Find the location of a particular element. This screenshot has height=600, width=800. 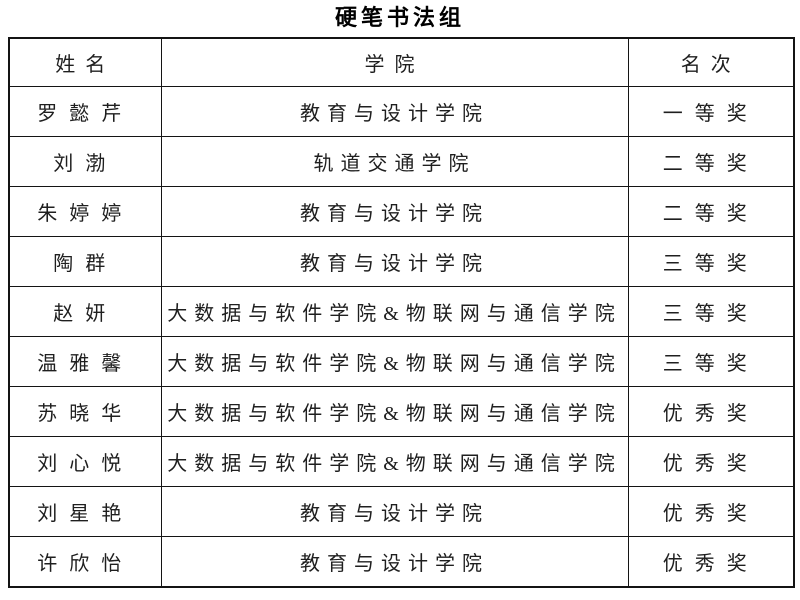

header-rank: 名次 is located at coordinates (711, 62).